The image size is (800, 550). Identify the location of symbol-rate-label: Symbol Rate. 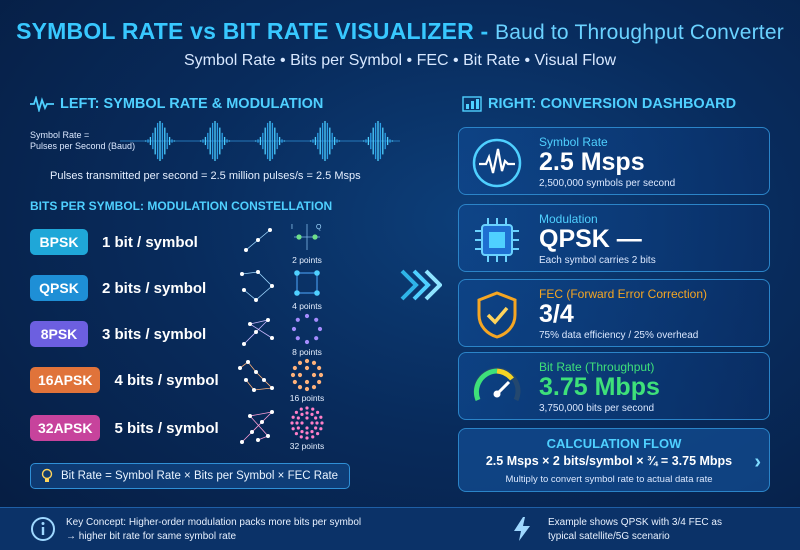
(573, 142).